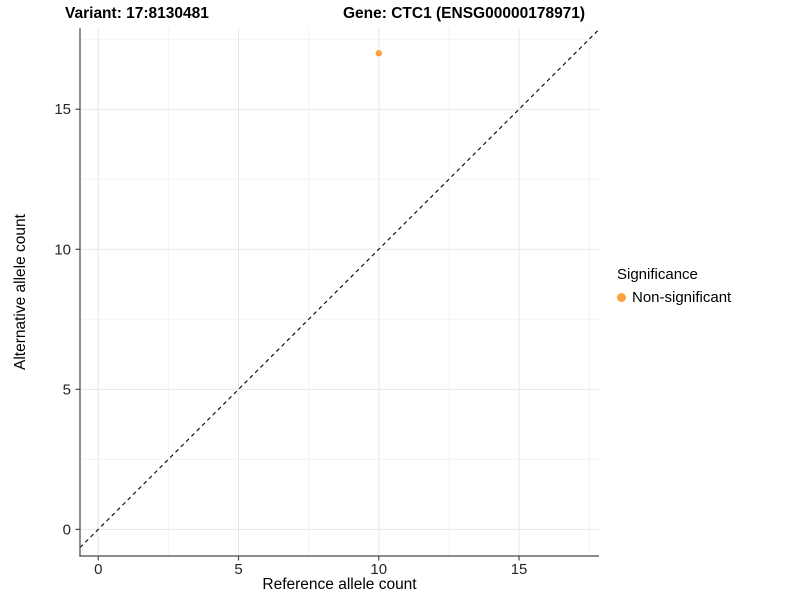 The height and width of the screenshot is (600, 800). I want to click on y-axis-title: Alternative allele count, so click(20, 292).